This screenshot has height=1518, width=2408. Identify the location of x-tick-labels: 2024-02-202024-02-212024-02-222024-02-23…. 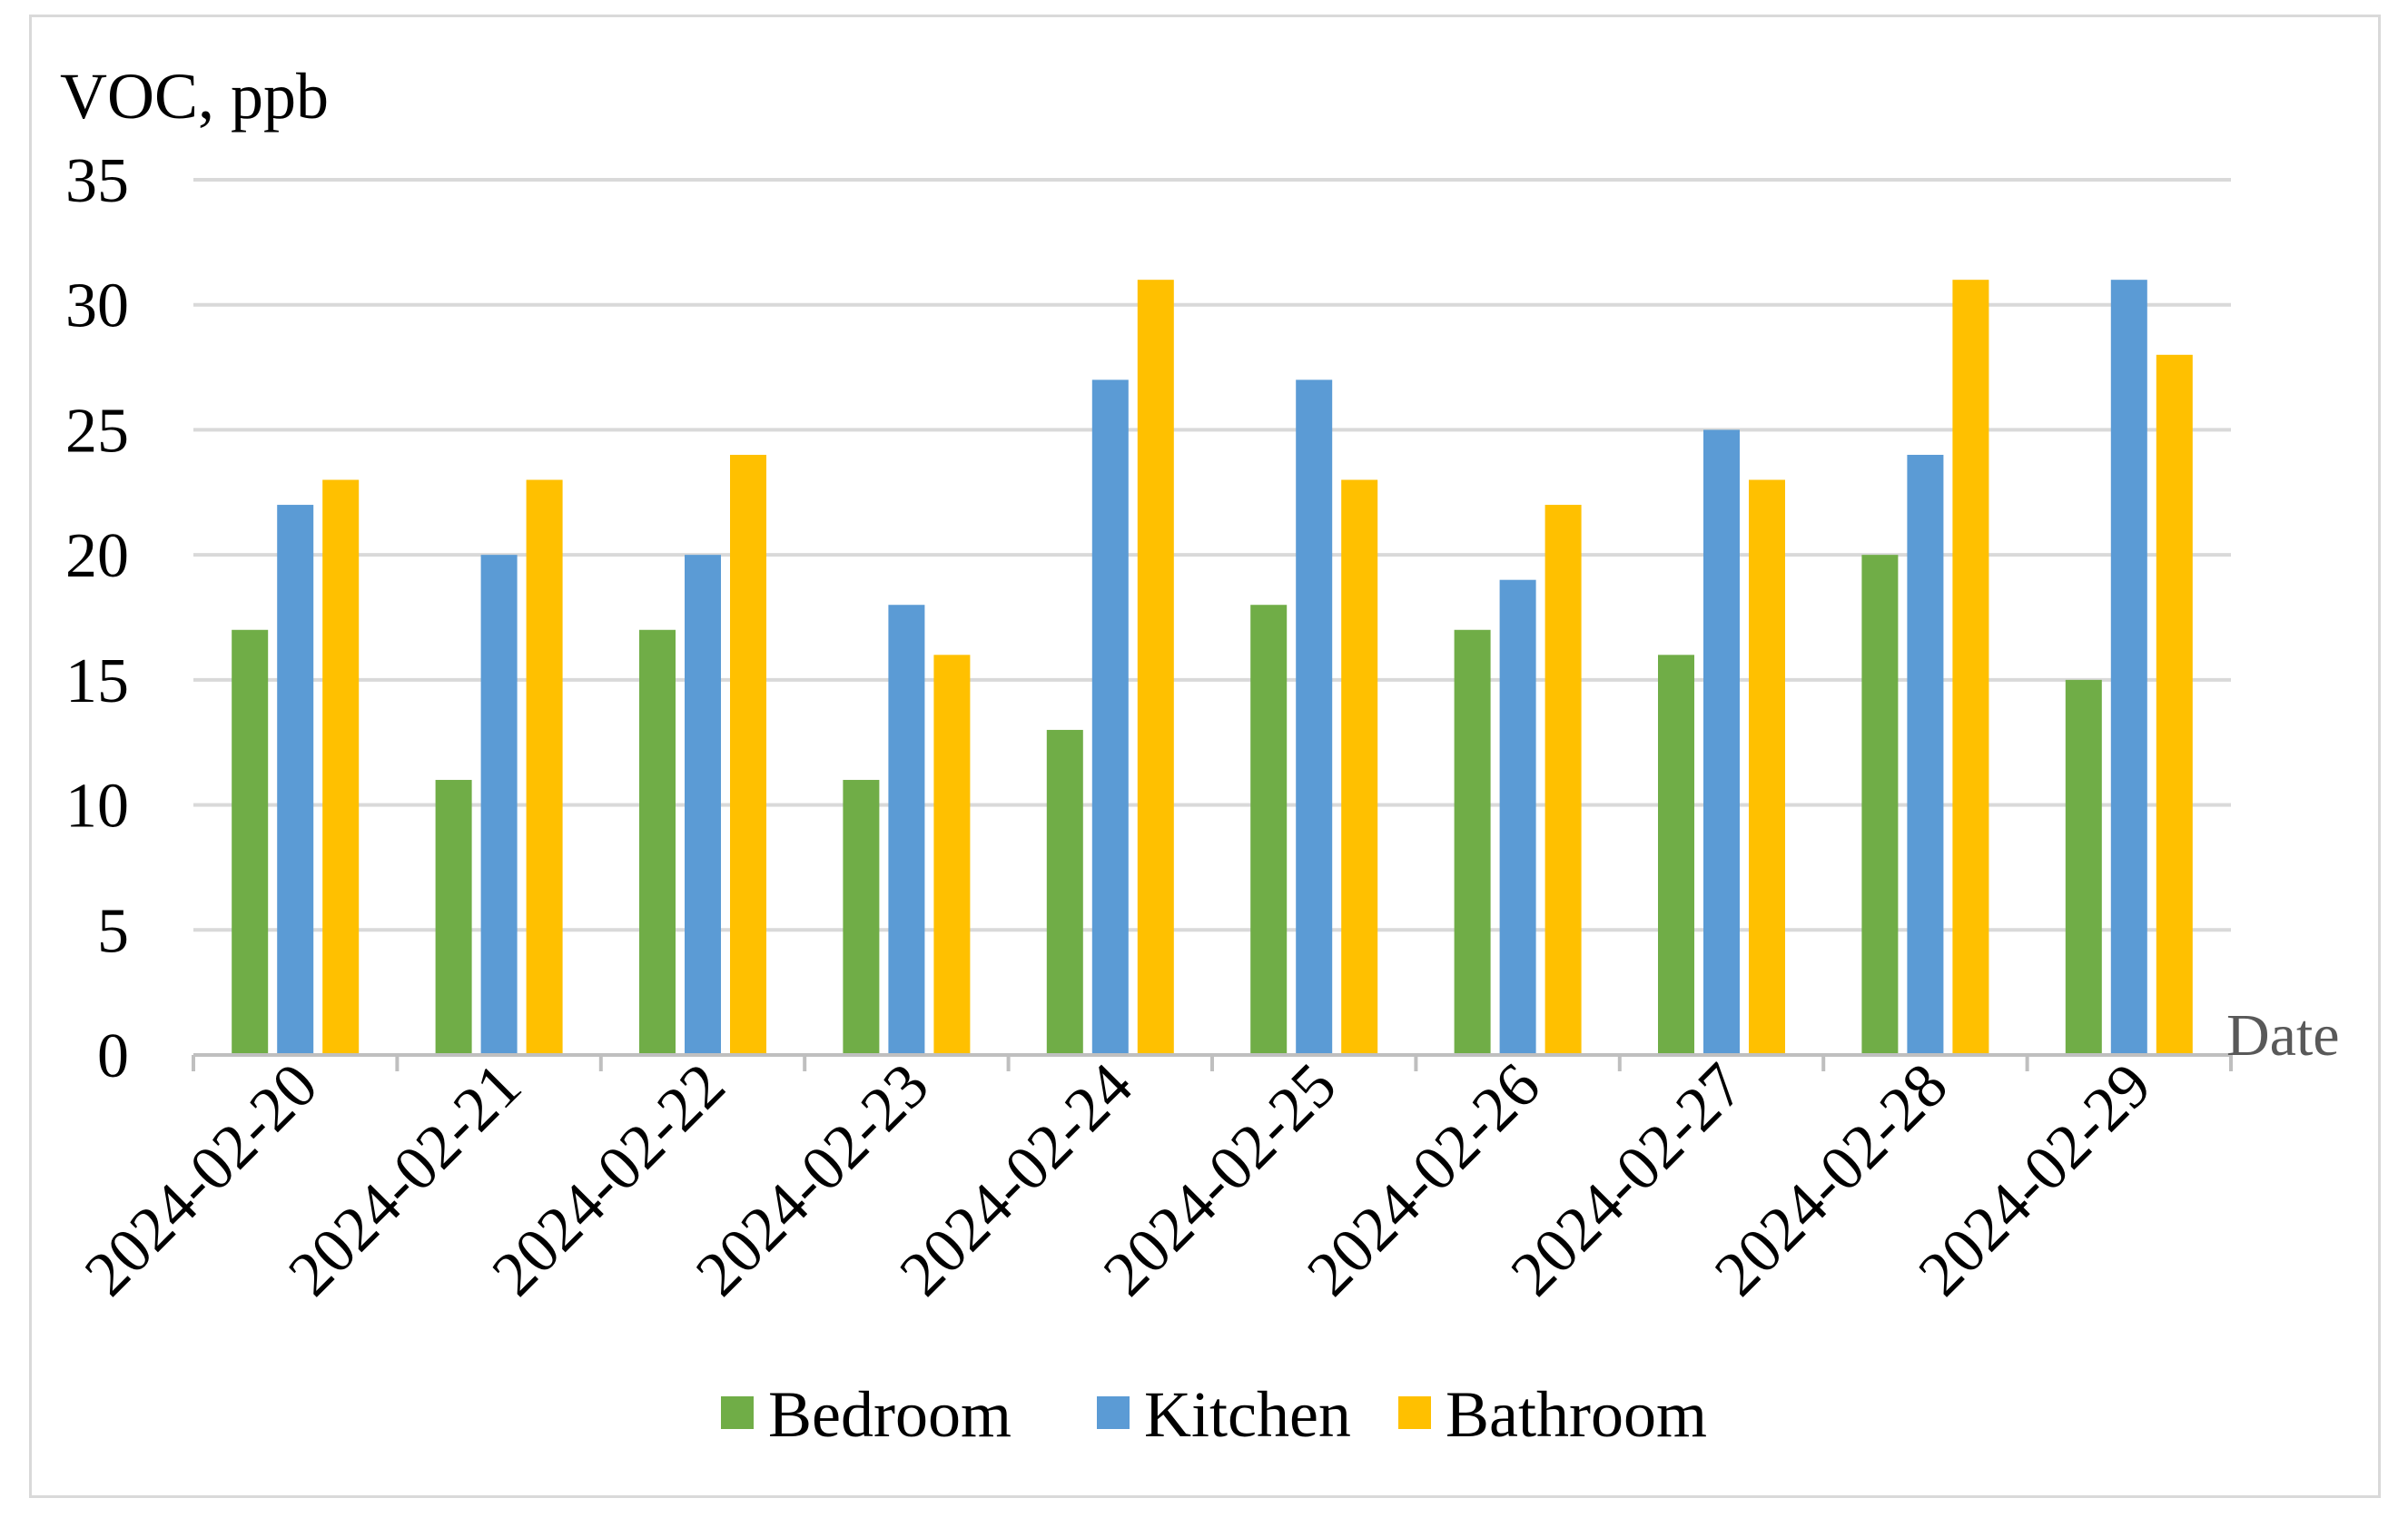
(1118, 1179).